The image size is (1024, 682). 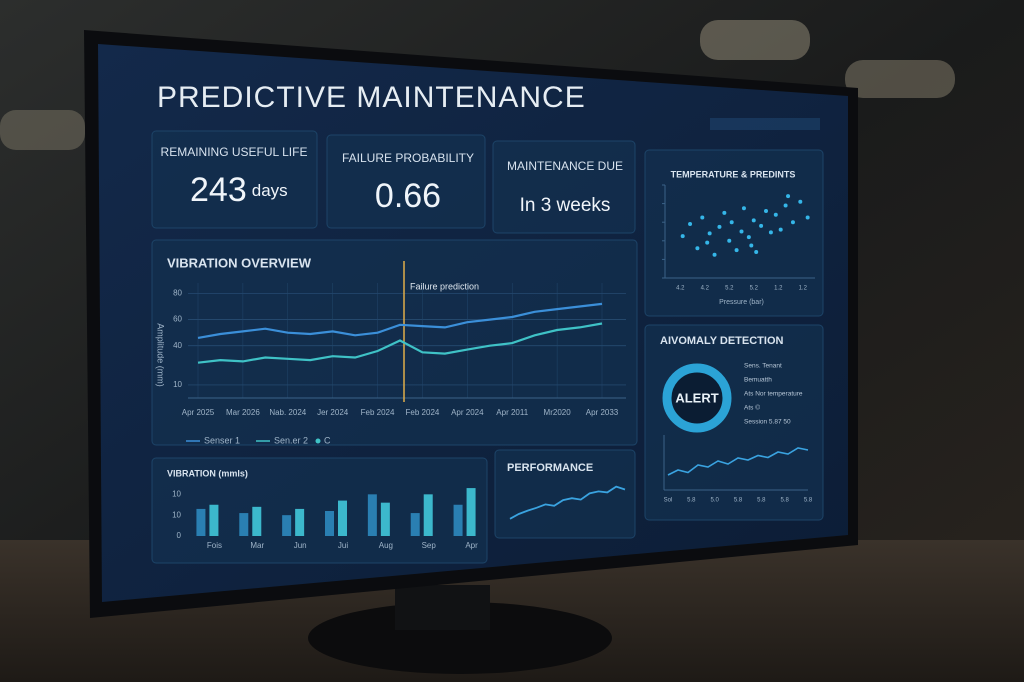 What do you see at coordinates (300, 545) in the screenshot?
I see `x-tick-label: Jun` at bounding box center [300, 545].